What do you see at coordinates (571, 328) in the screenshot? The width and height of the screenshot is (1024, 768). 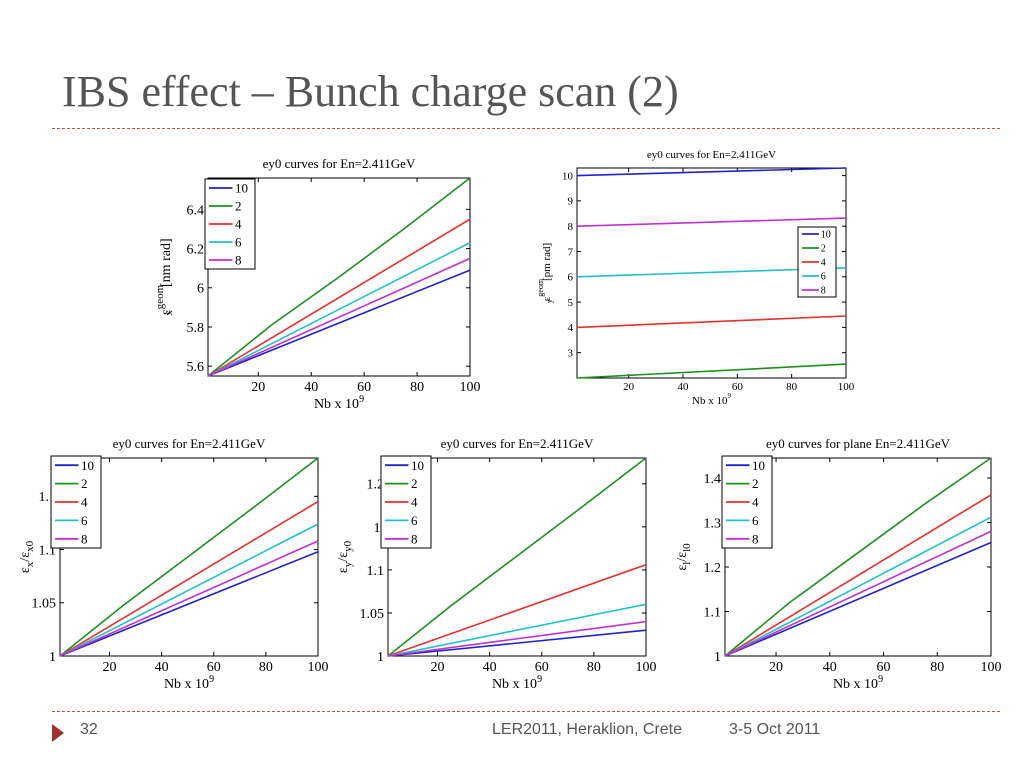 I see `y-tick-label: 4` at bounding box center [571, 328].